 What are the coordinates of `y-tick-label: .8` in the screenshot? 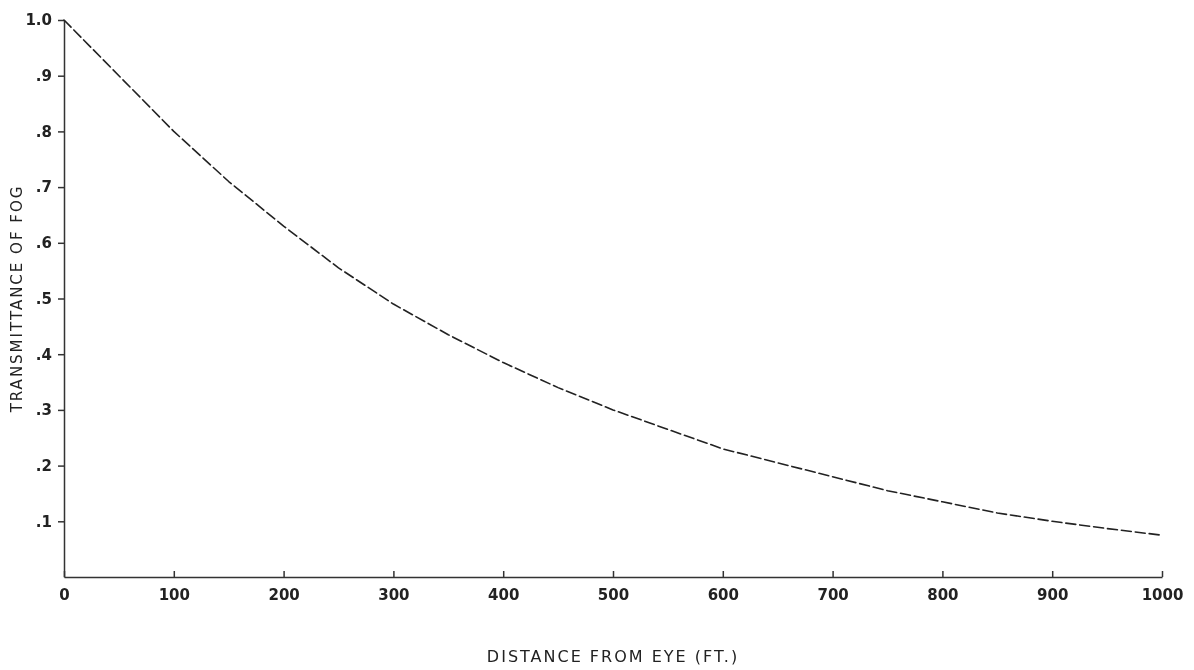 It's located at (43, 131).